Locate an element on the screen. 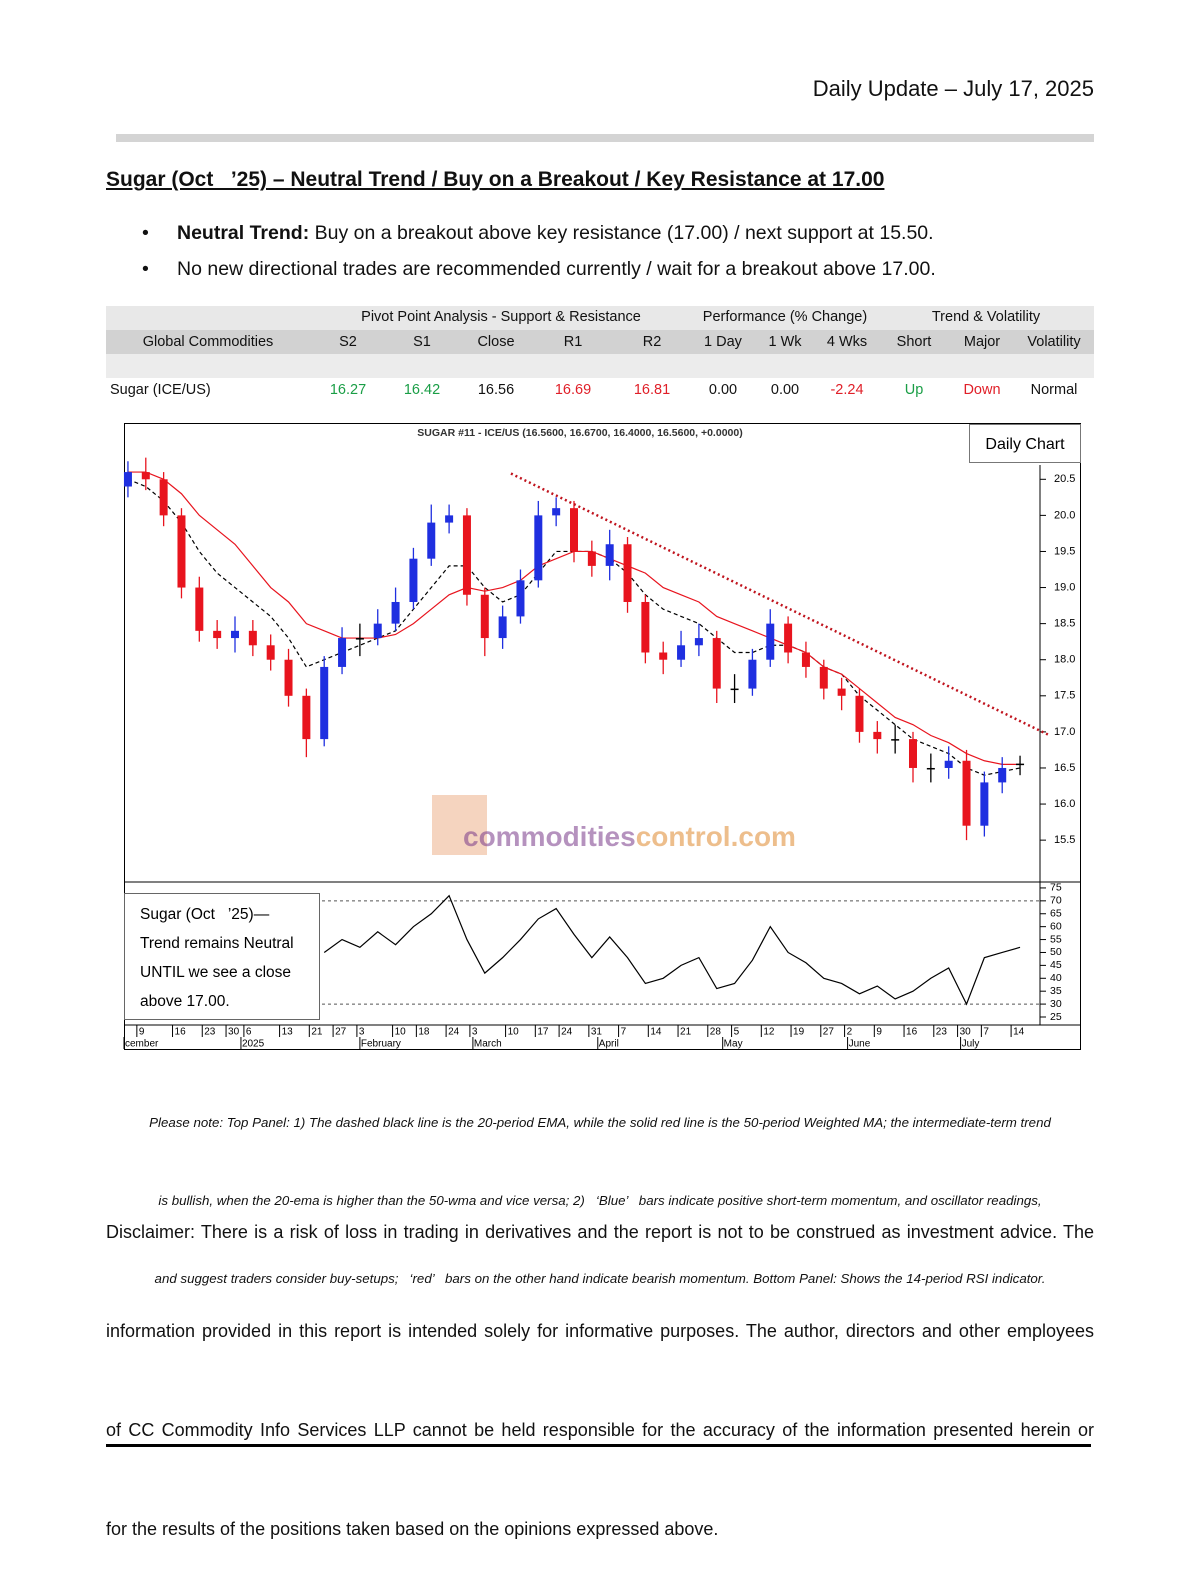  x-tick-label: 27 is located at coordinates (341, 1032).